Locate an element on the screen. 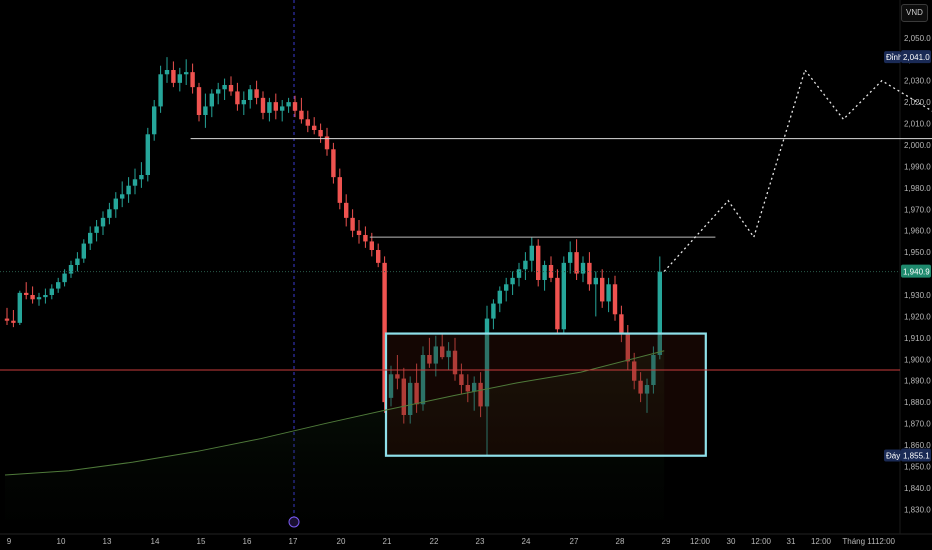  high-badge-value: 2,041.0 is located at coordinates (916, 57).